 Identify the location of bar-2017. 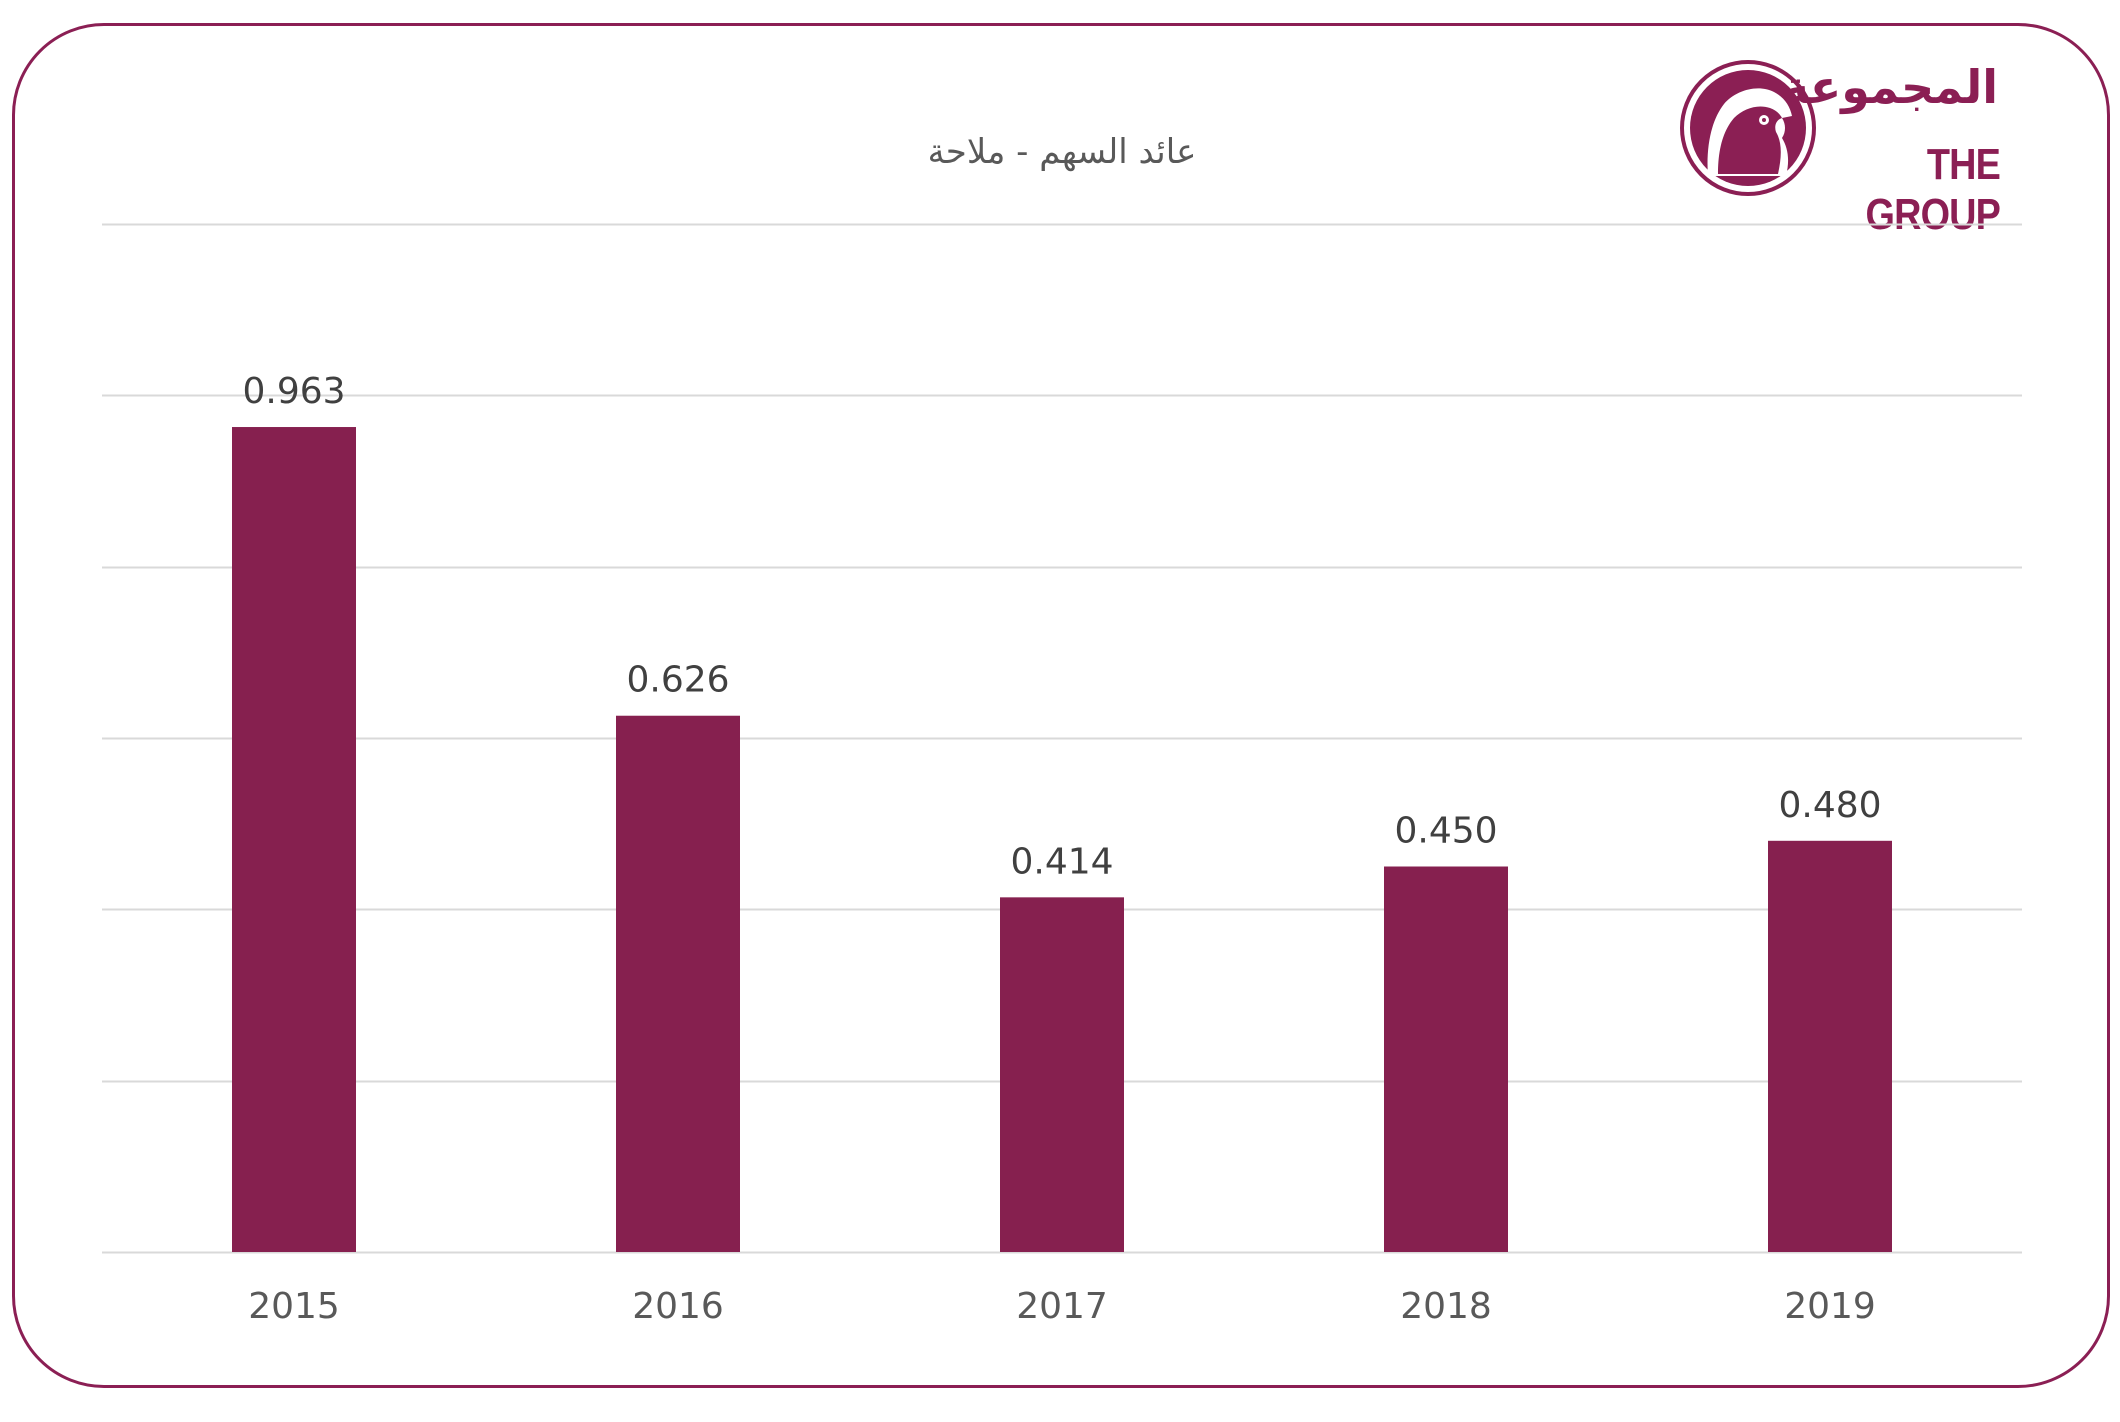
(1062, 1074).